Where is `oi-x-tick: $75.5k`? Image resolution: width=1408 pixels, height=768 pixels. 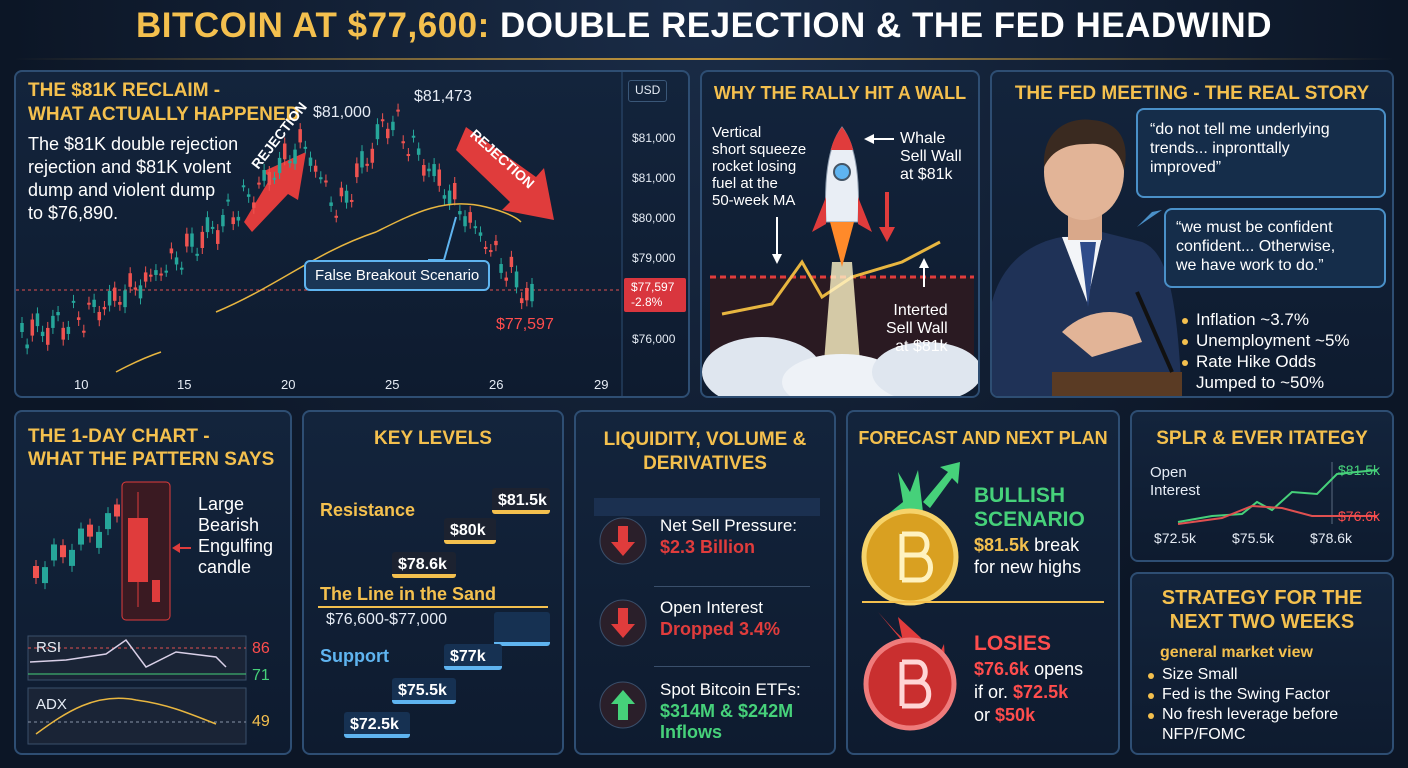
oi-x-tick: $75.5k is located at coordinates (1253, 538).